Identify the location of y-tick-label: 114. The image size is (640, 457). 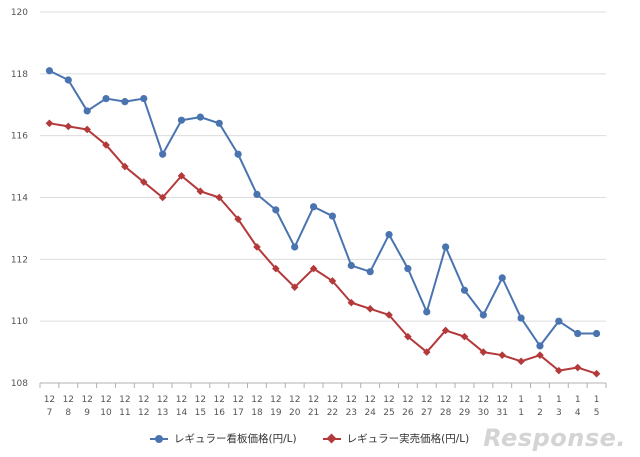
(19, 199).